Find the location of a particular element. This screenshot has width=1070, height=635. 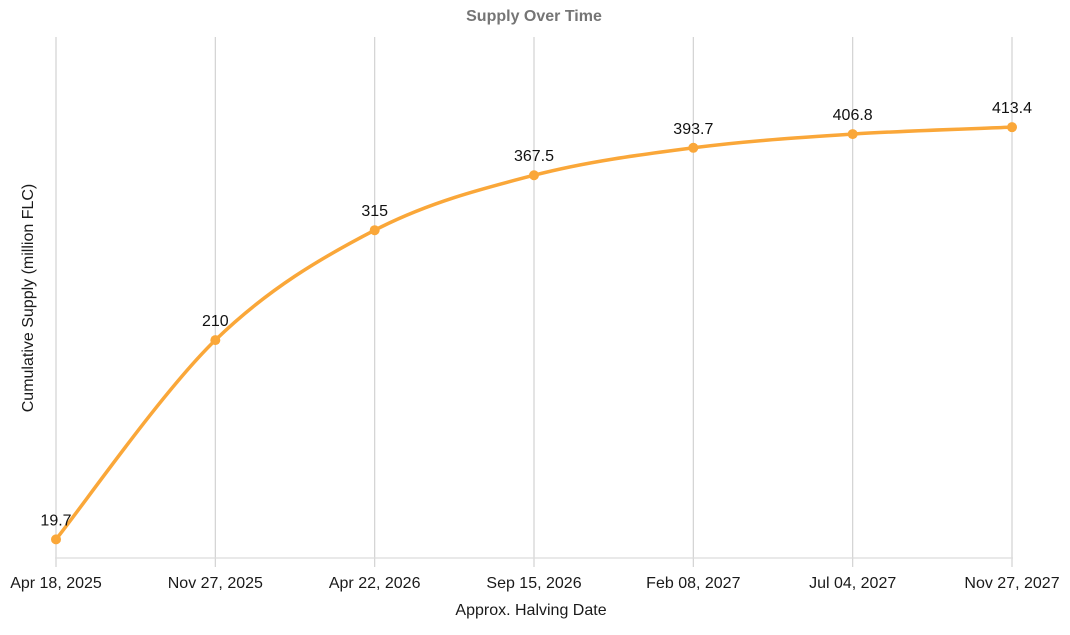

x-tick-label: Nov 27, 2025 is located at coordinates (215, 583).